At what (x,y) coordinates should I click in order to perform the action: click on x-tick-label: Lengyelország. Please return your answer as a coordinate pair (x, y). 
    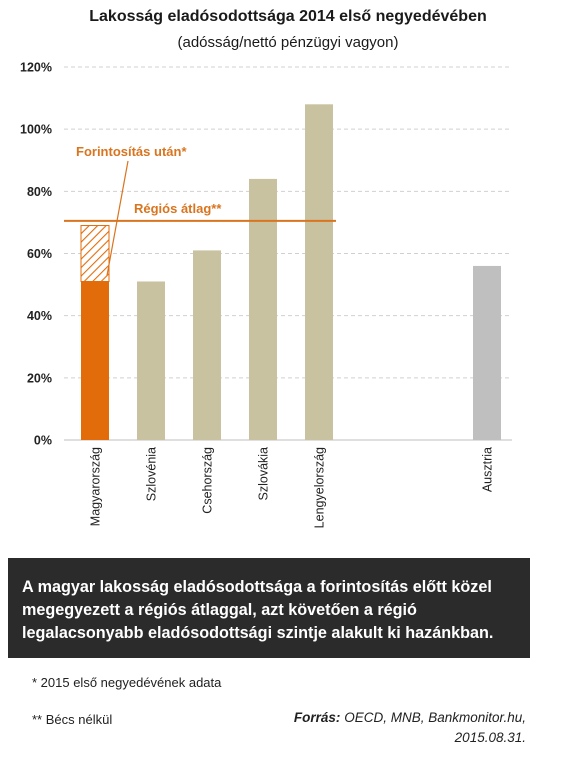
    Looking at the image, I should click on (320, 487).